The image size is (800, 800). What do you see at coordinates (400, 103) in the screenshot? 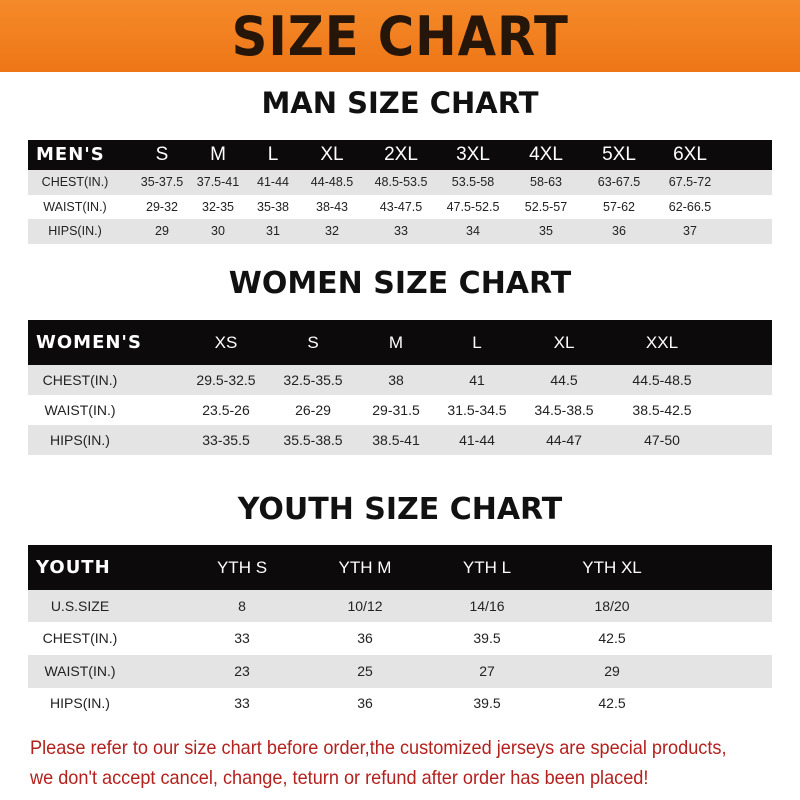
I see `men-title: MAN SIZE CHART` at bounding box center [400, 103].